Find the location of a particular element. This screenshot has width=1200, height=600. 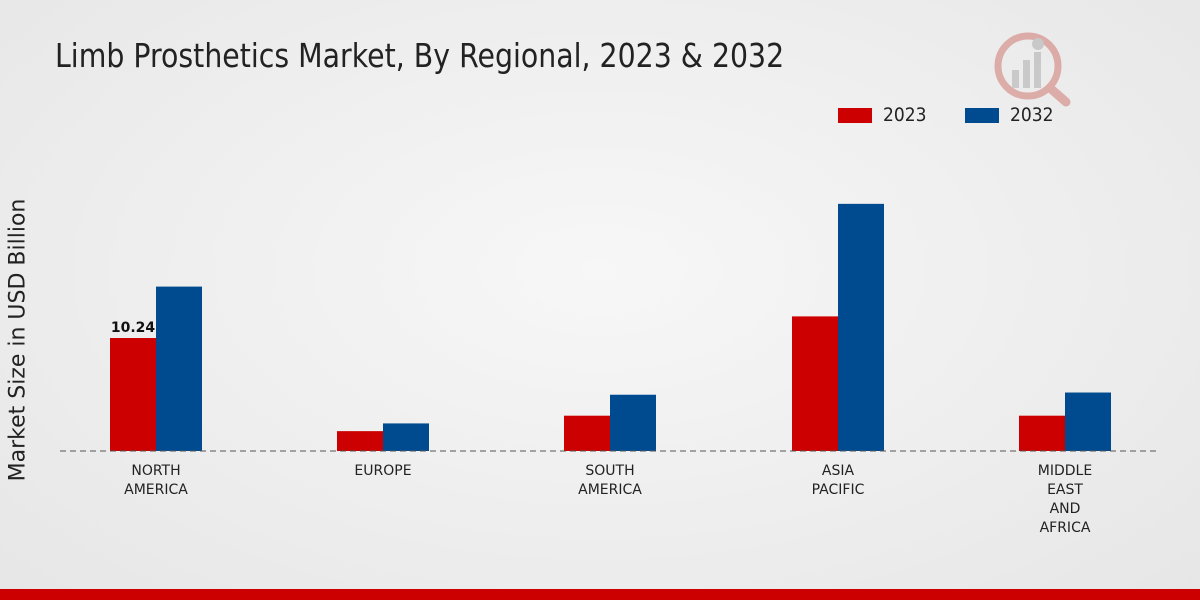

data-label-0: 10.24 is located at coordinates (133, 328).